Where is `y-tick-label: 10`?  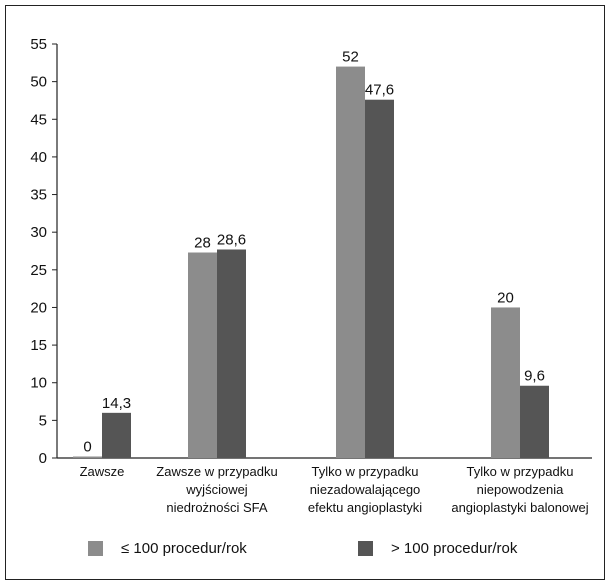
y-tick-label: 10 is located at coordinates (38, 383).